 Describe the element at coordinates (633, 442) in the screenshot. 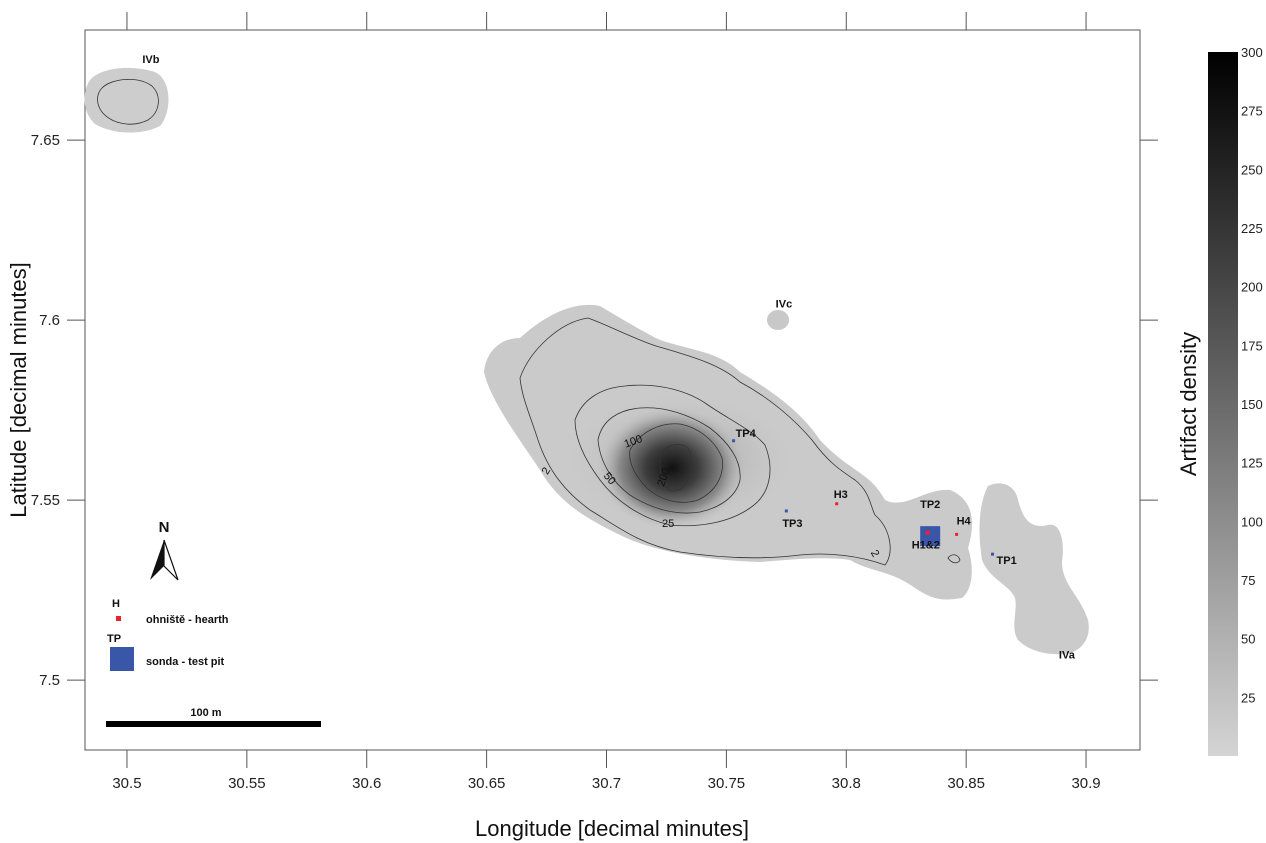

I see `contour-label-100: 100` at that location.